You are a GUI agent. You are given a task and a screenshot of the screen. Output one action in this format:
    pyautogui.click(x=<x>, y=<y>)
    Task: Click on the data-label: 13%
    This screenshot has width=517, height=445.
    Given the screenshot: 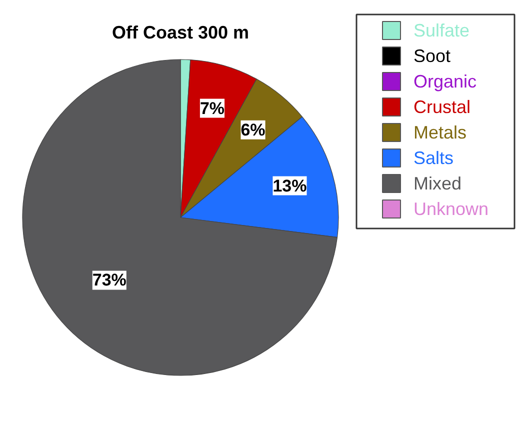 What is the action you would take?
    pyautogui.click(x=289, y=186)
    